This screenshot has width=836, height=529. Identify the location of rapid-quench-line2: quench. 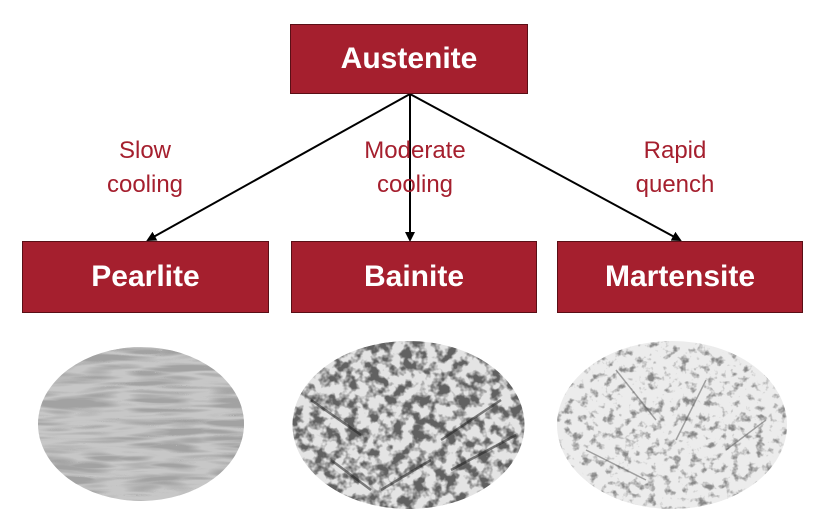
(675, 184).